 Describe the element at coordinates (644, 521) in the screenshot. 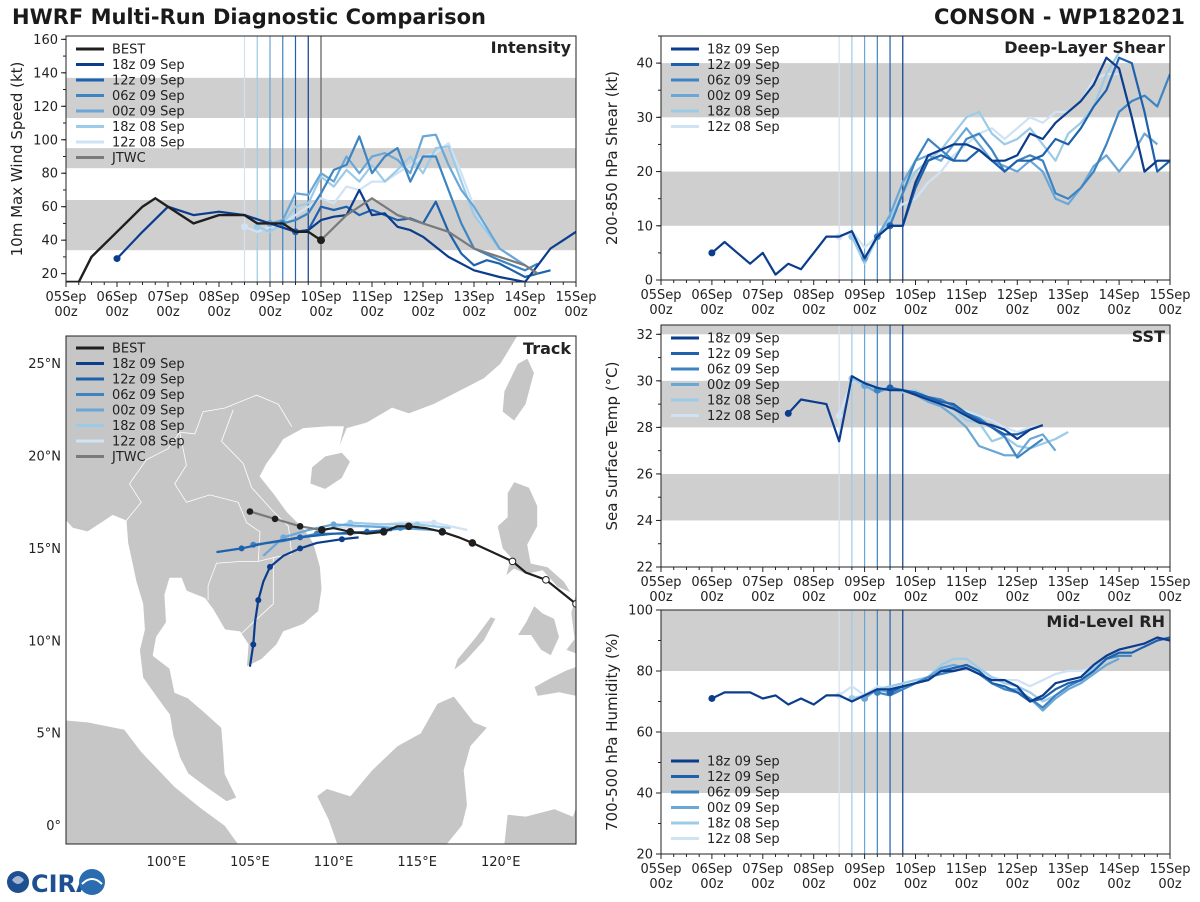

I see `y-tick-label: 24` at that location.